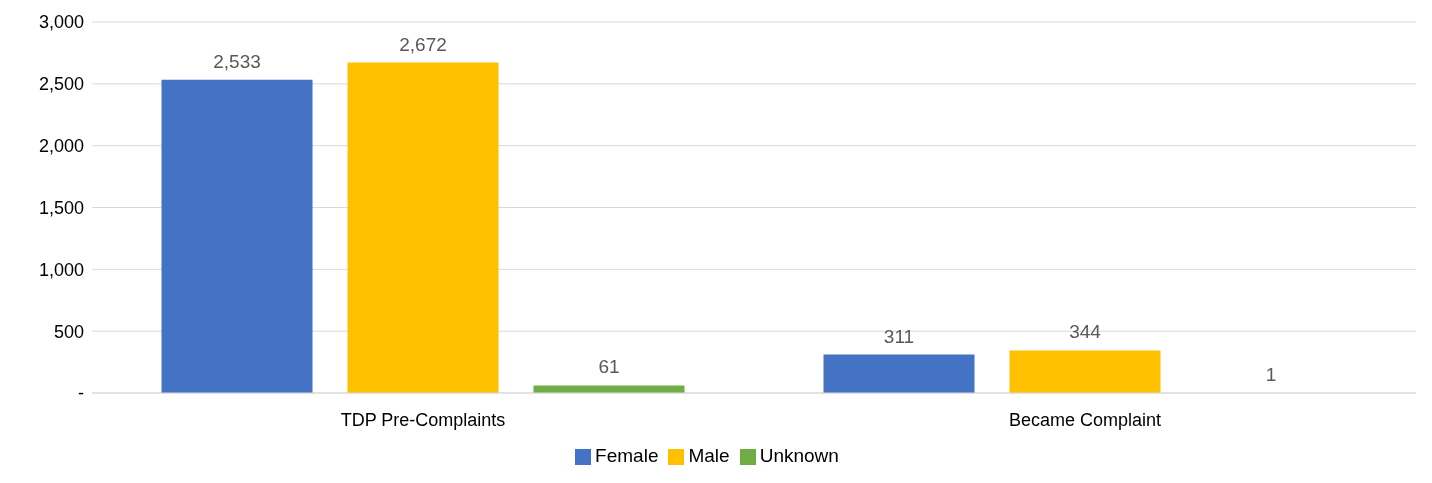  I want to click on data-label: 311, so click(899, 336).